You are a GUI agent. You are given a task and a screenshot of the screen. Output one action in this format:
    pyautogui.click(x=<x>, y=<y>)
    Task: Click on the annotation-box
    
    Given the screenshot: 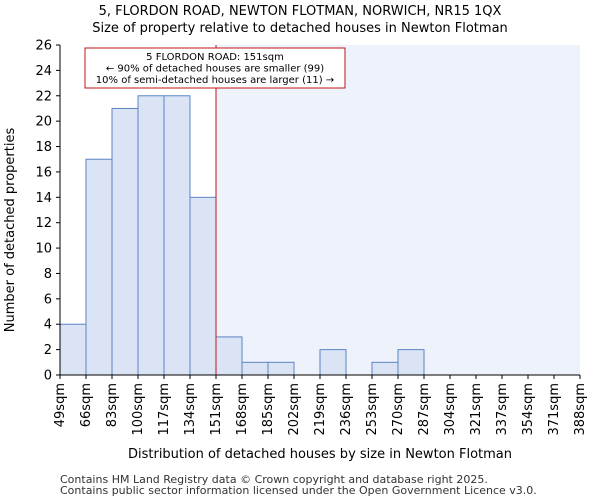 What is the action you would take?
    pyautogui.click(x=215, y=68)
    